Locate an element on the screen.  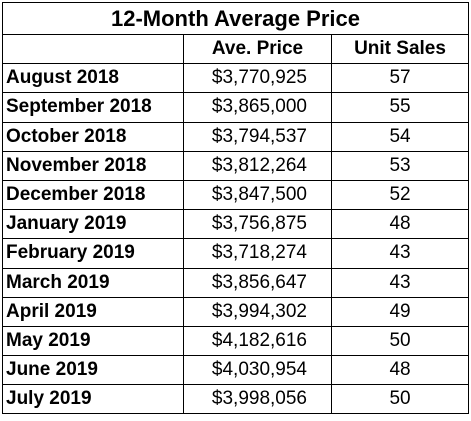
month-cell: November 2018 is located at coordinates (93, 165).